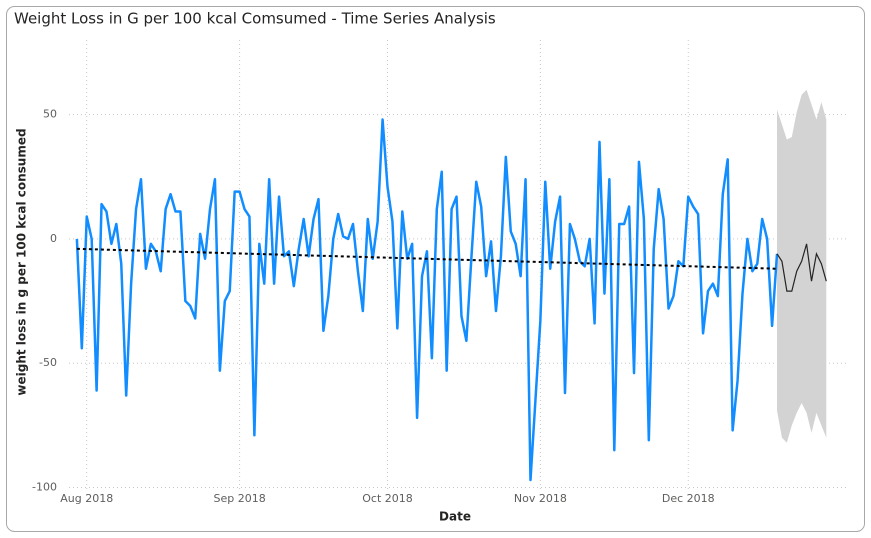  Describe the element at coordinates (44, 487) in the screenshot. I see `y-tick-label: -100` at that location.